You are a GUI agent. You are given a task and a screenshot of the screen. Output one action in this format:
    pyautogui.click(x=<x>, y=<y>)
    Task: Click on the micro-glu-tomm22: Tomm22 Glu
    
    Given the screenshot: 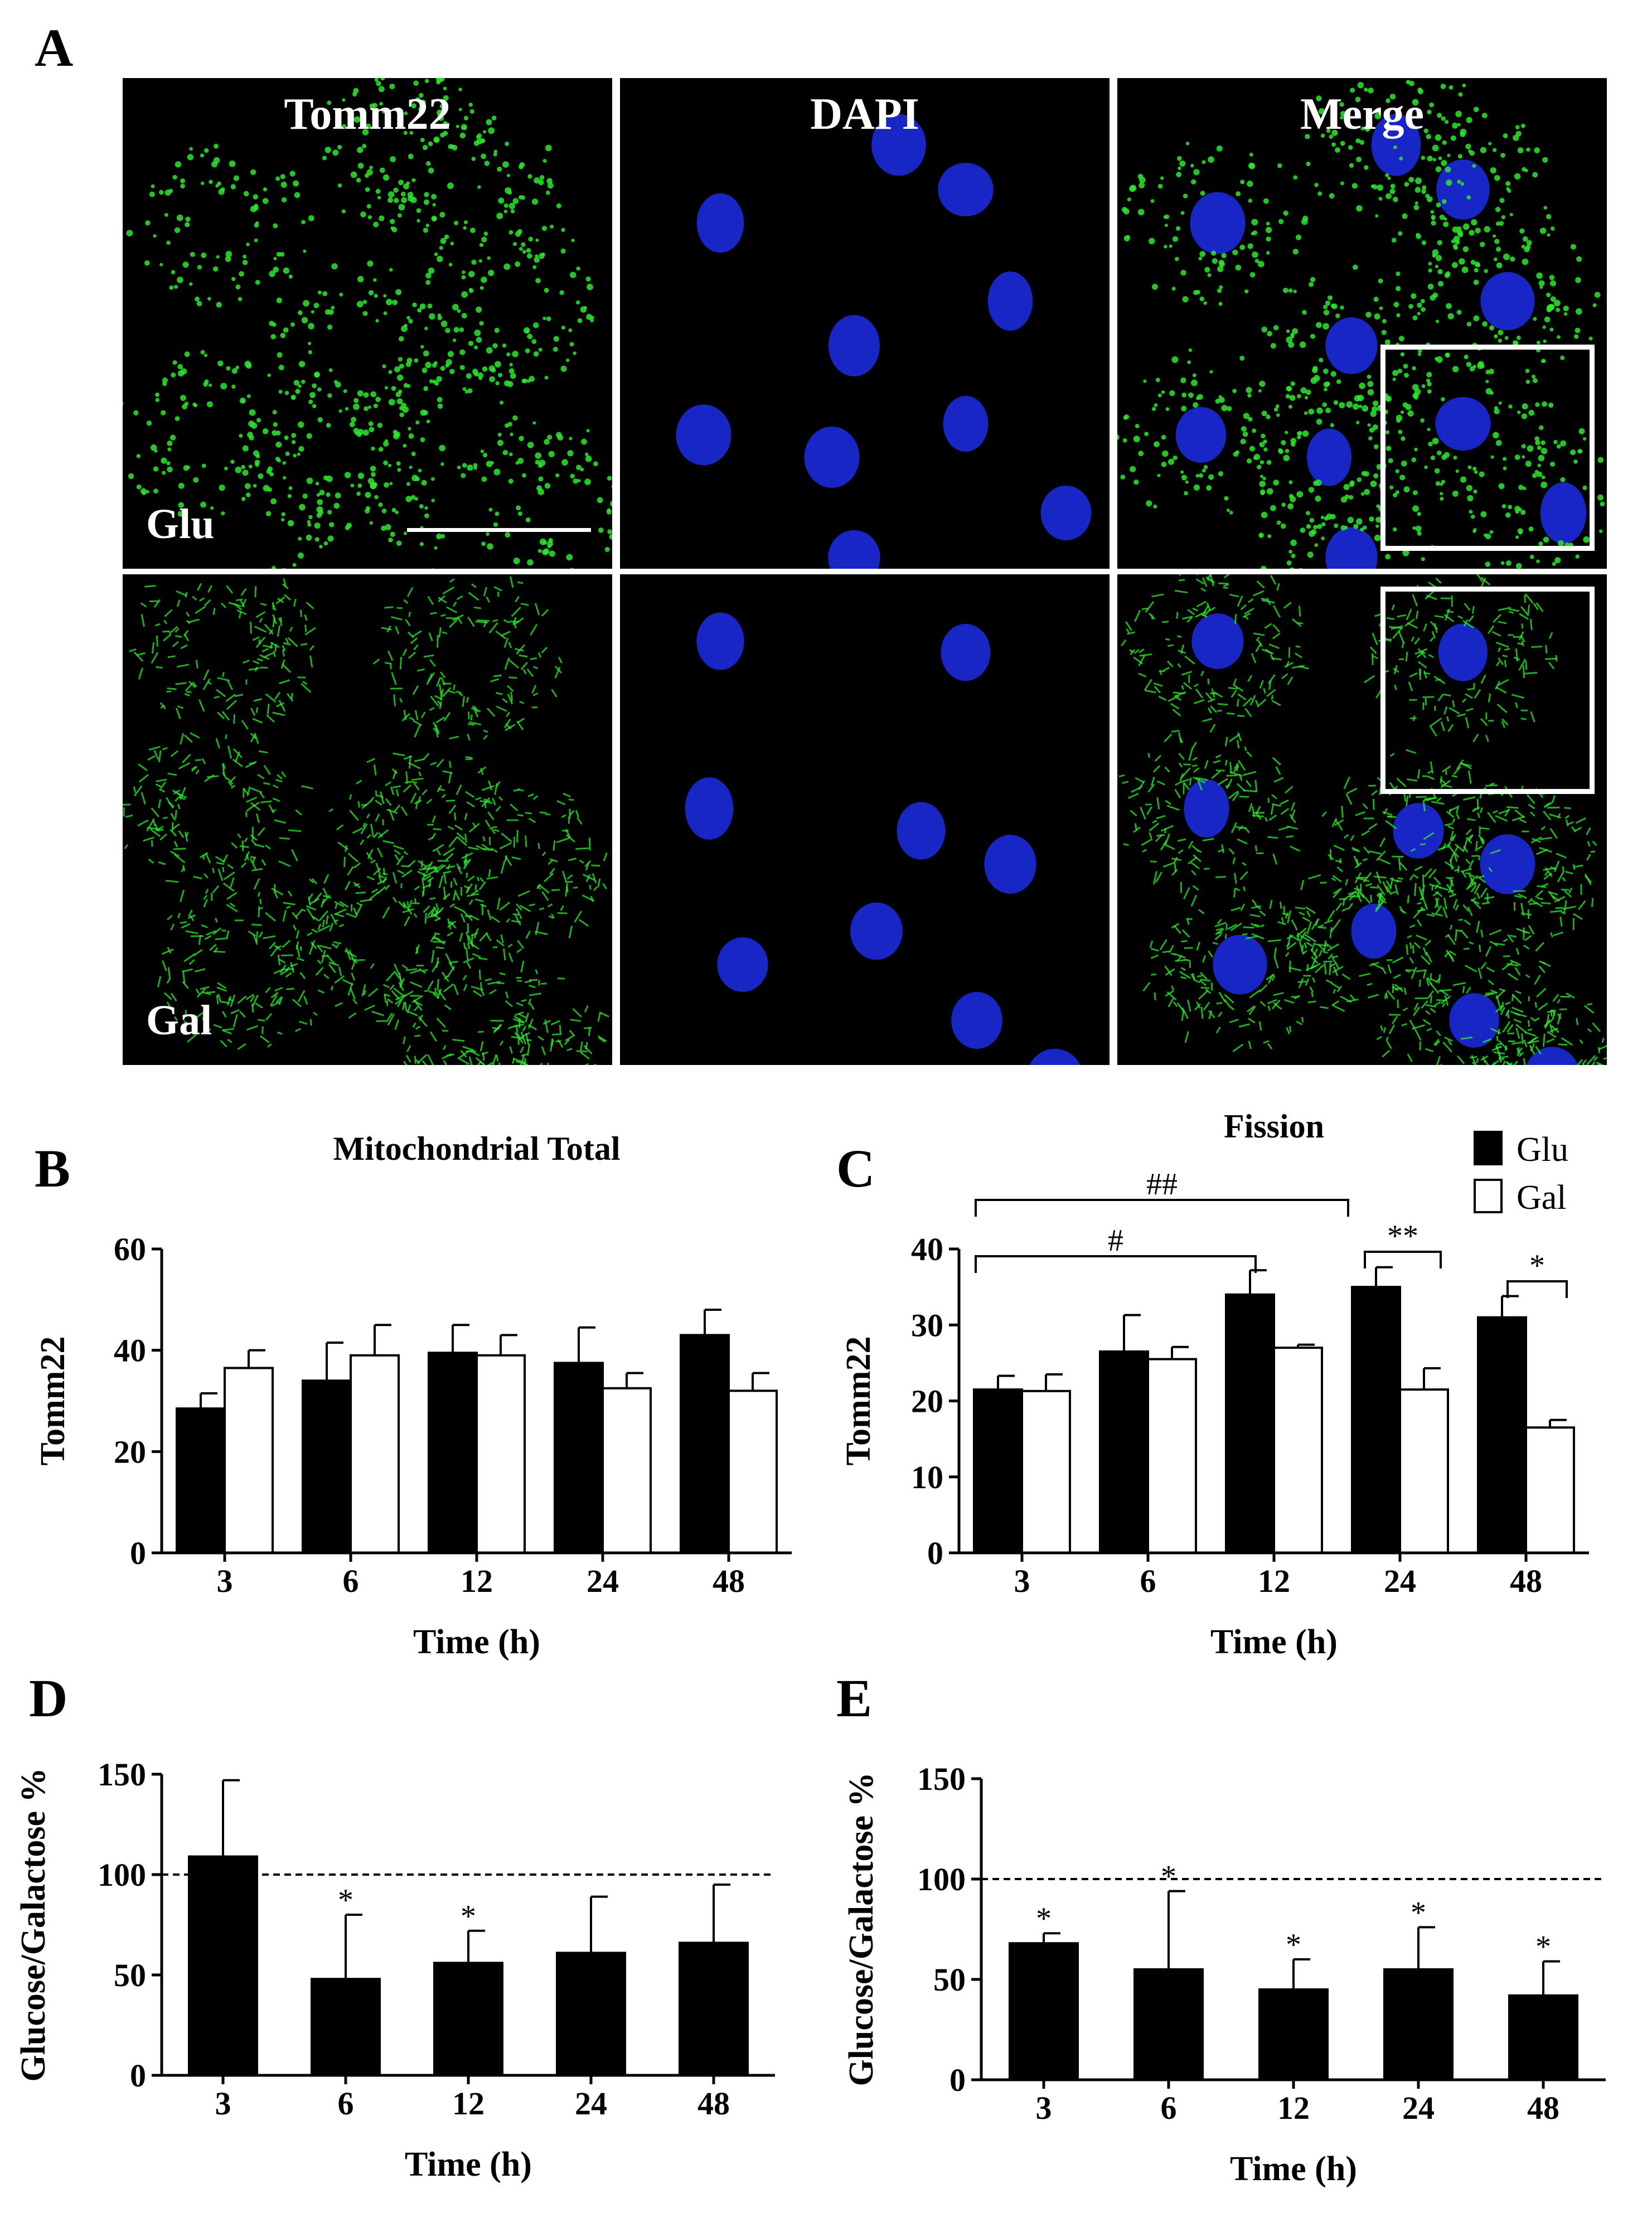 What is the action you would take?
    pyautogui.click(x=367, y=323)
    